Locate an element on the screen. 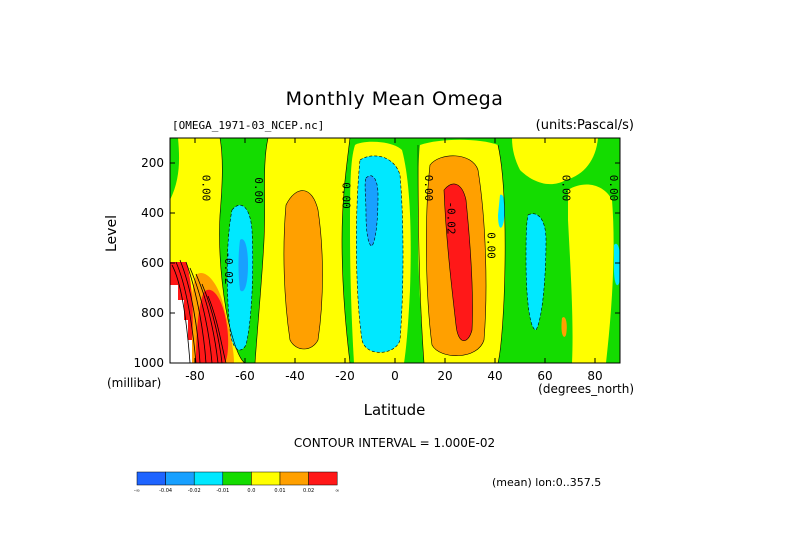  x-axis-unit: (degrees_north) is located at coordinates (586, 389).